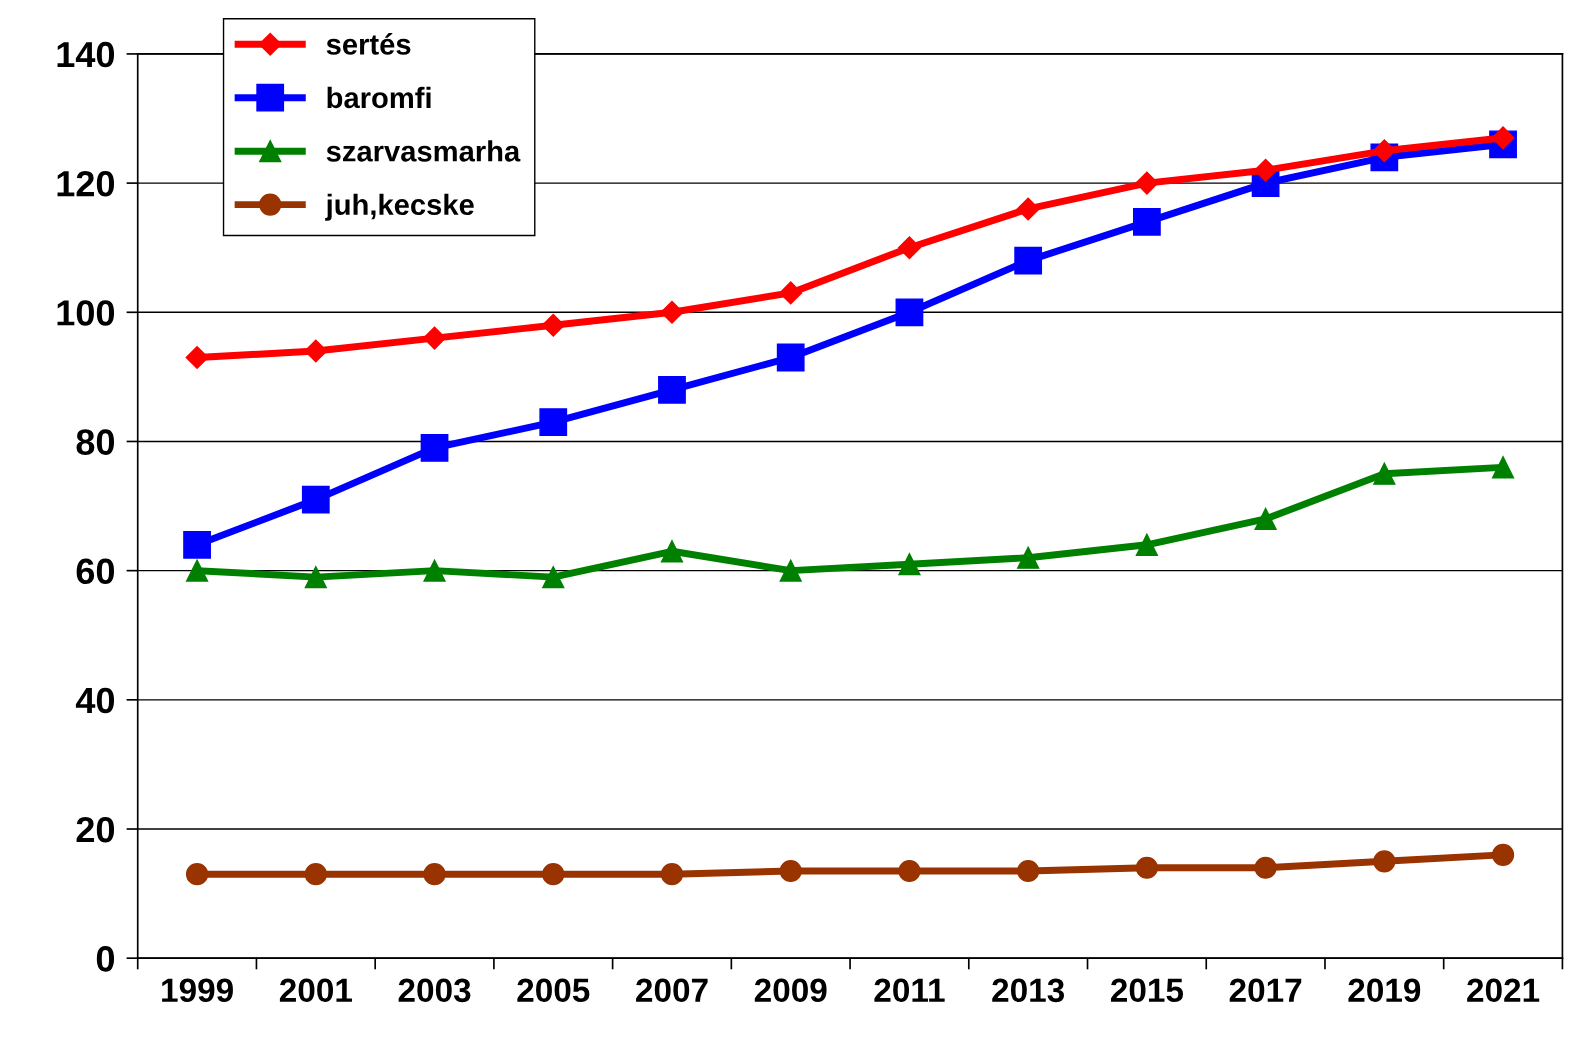 The width and height of the screenshot is (1583, 1037). Describe the element at coordinates (1265, 990) in the screenshot. I see `x-tick-label: 2017` at that location.